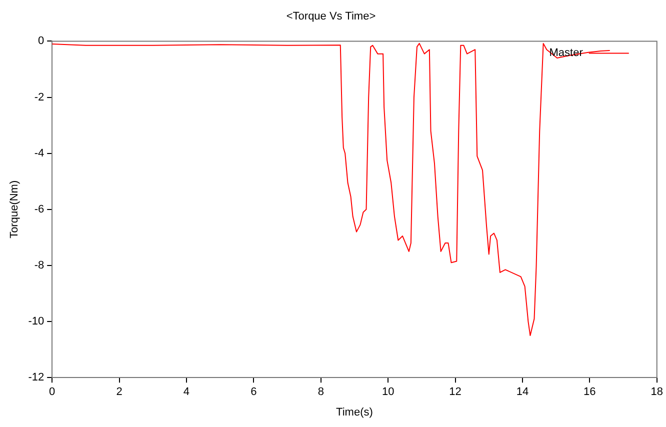 This screenshot has width=666, height=427. Describe the element at coordinates (41, 41) in the screenshot. I see `y-tick-label: 0` at that location.